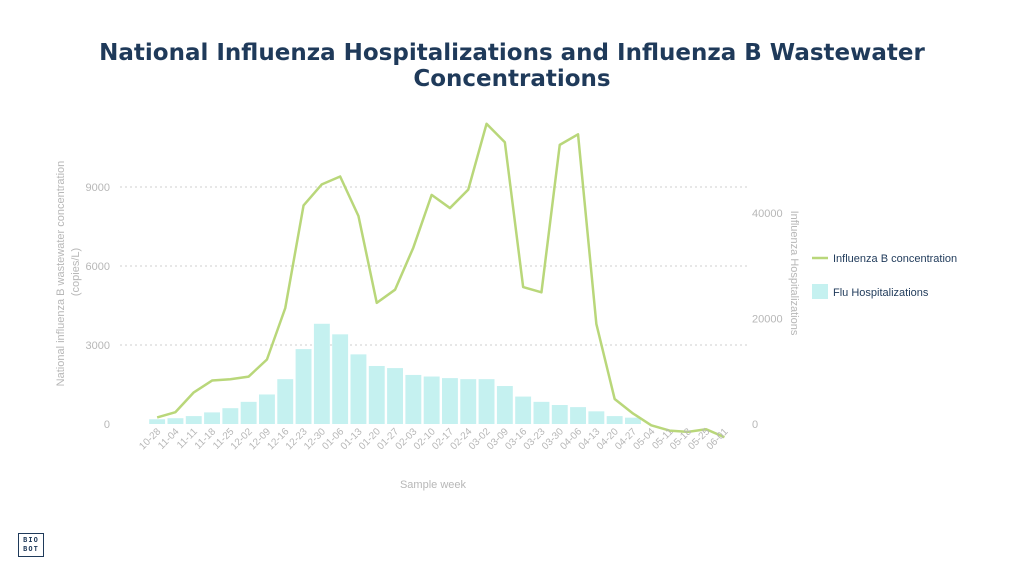 This screenshot has height=576, width=1024. What do you see at coordinates (820, 291) in the screenshot?
I see `legend-bar-swatch` at bounding box center [820, 291].